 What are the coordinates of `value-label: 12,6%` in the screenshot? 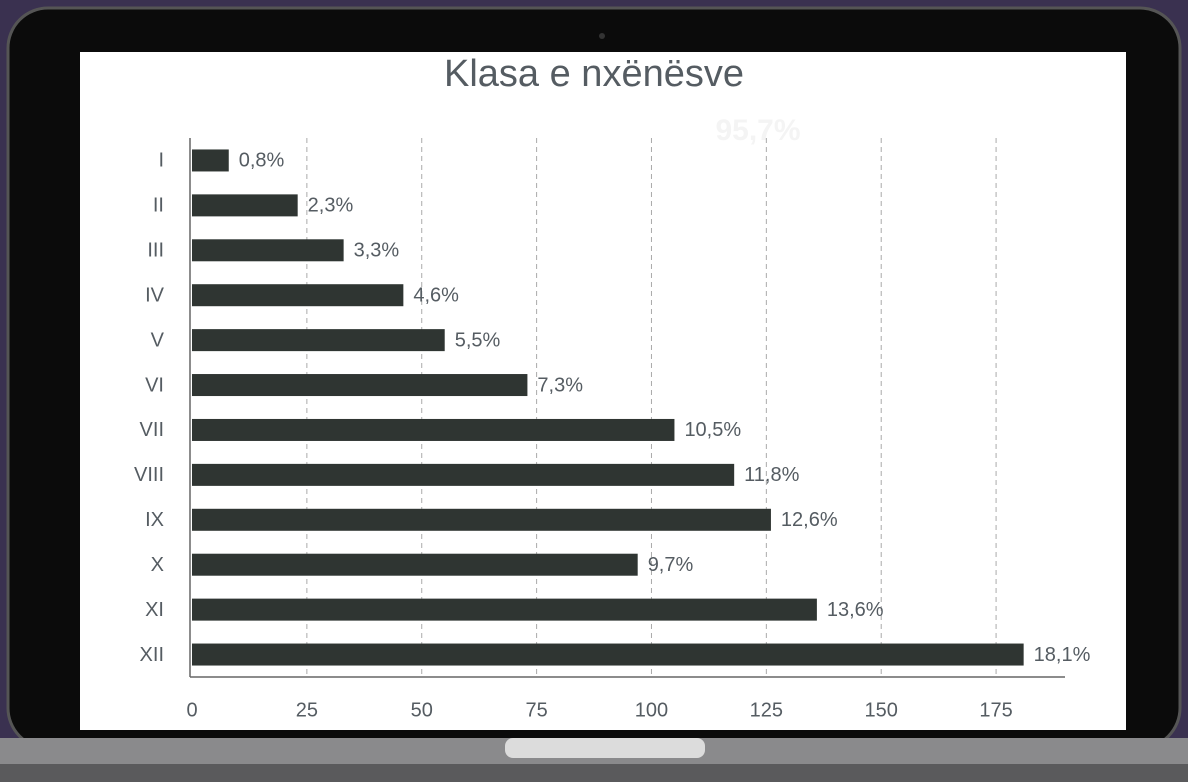 It's located at (809, 520).